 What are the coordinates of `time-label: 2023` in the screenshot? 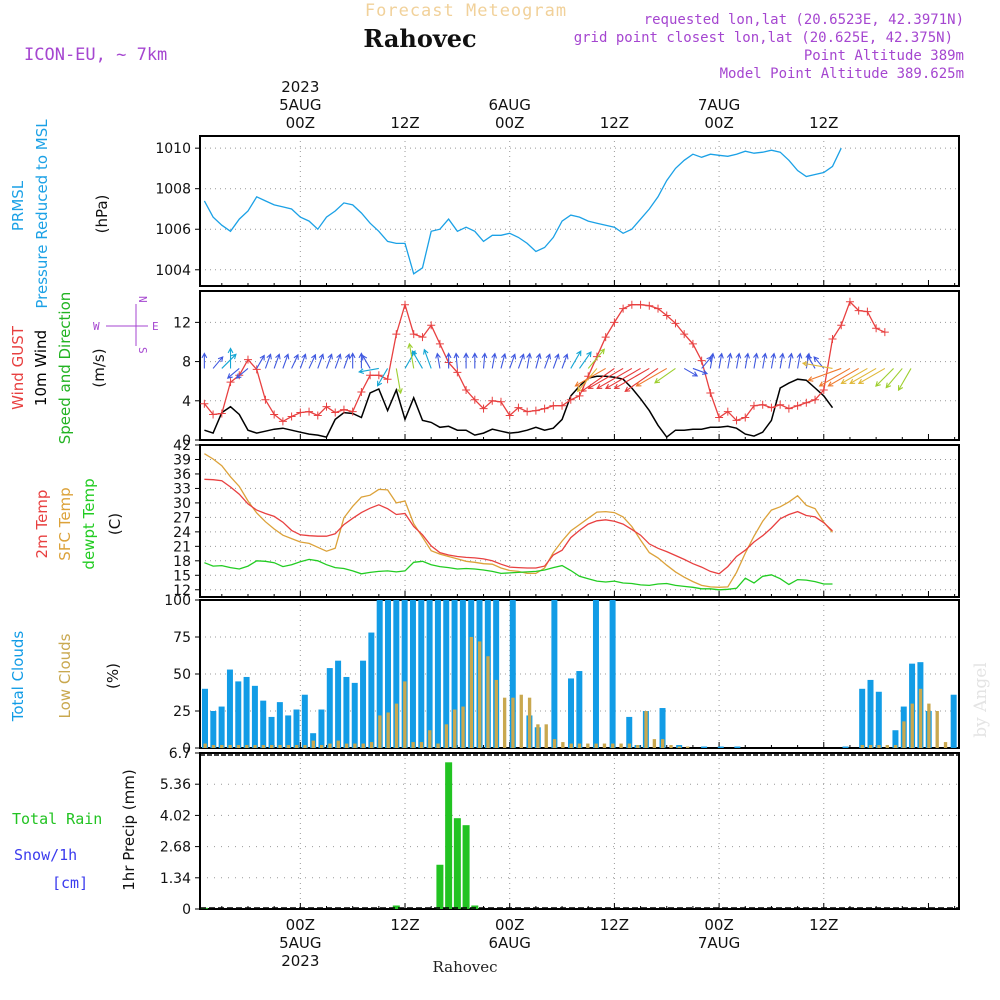 It's located at (300, 961).